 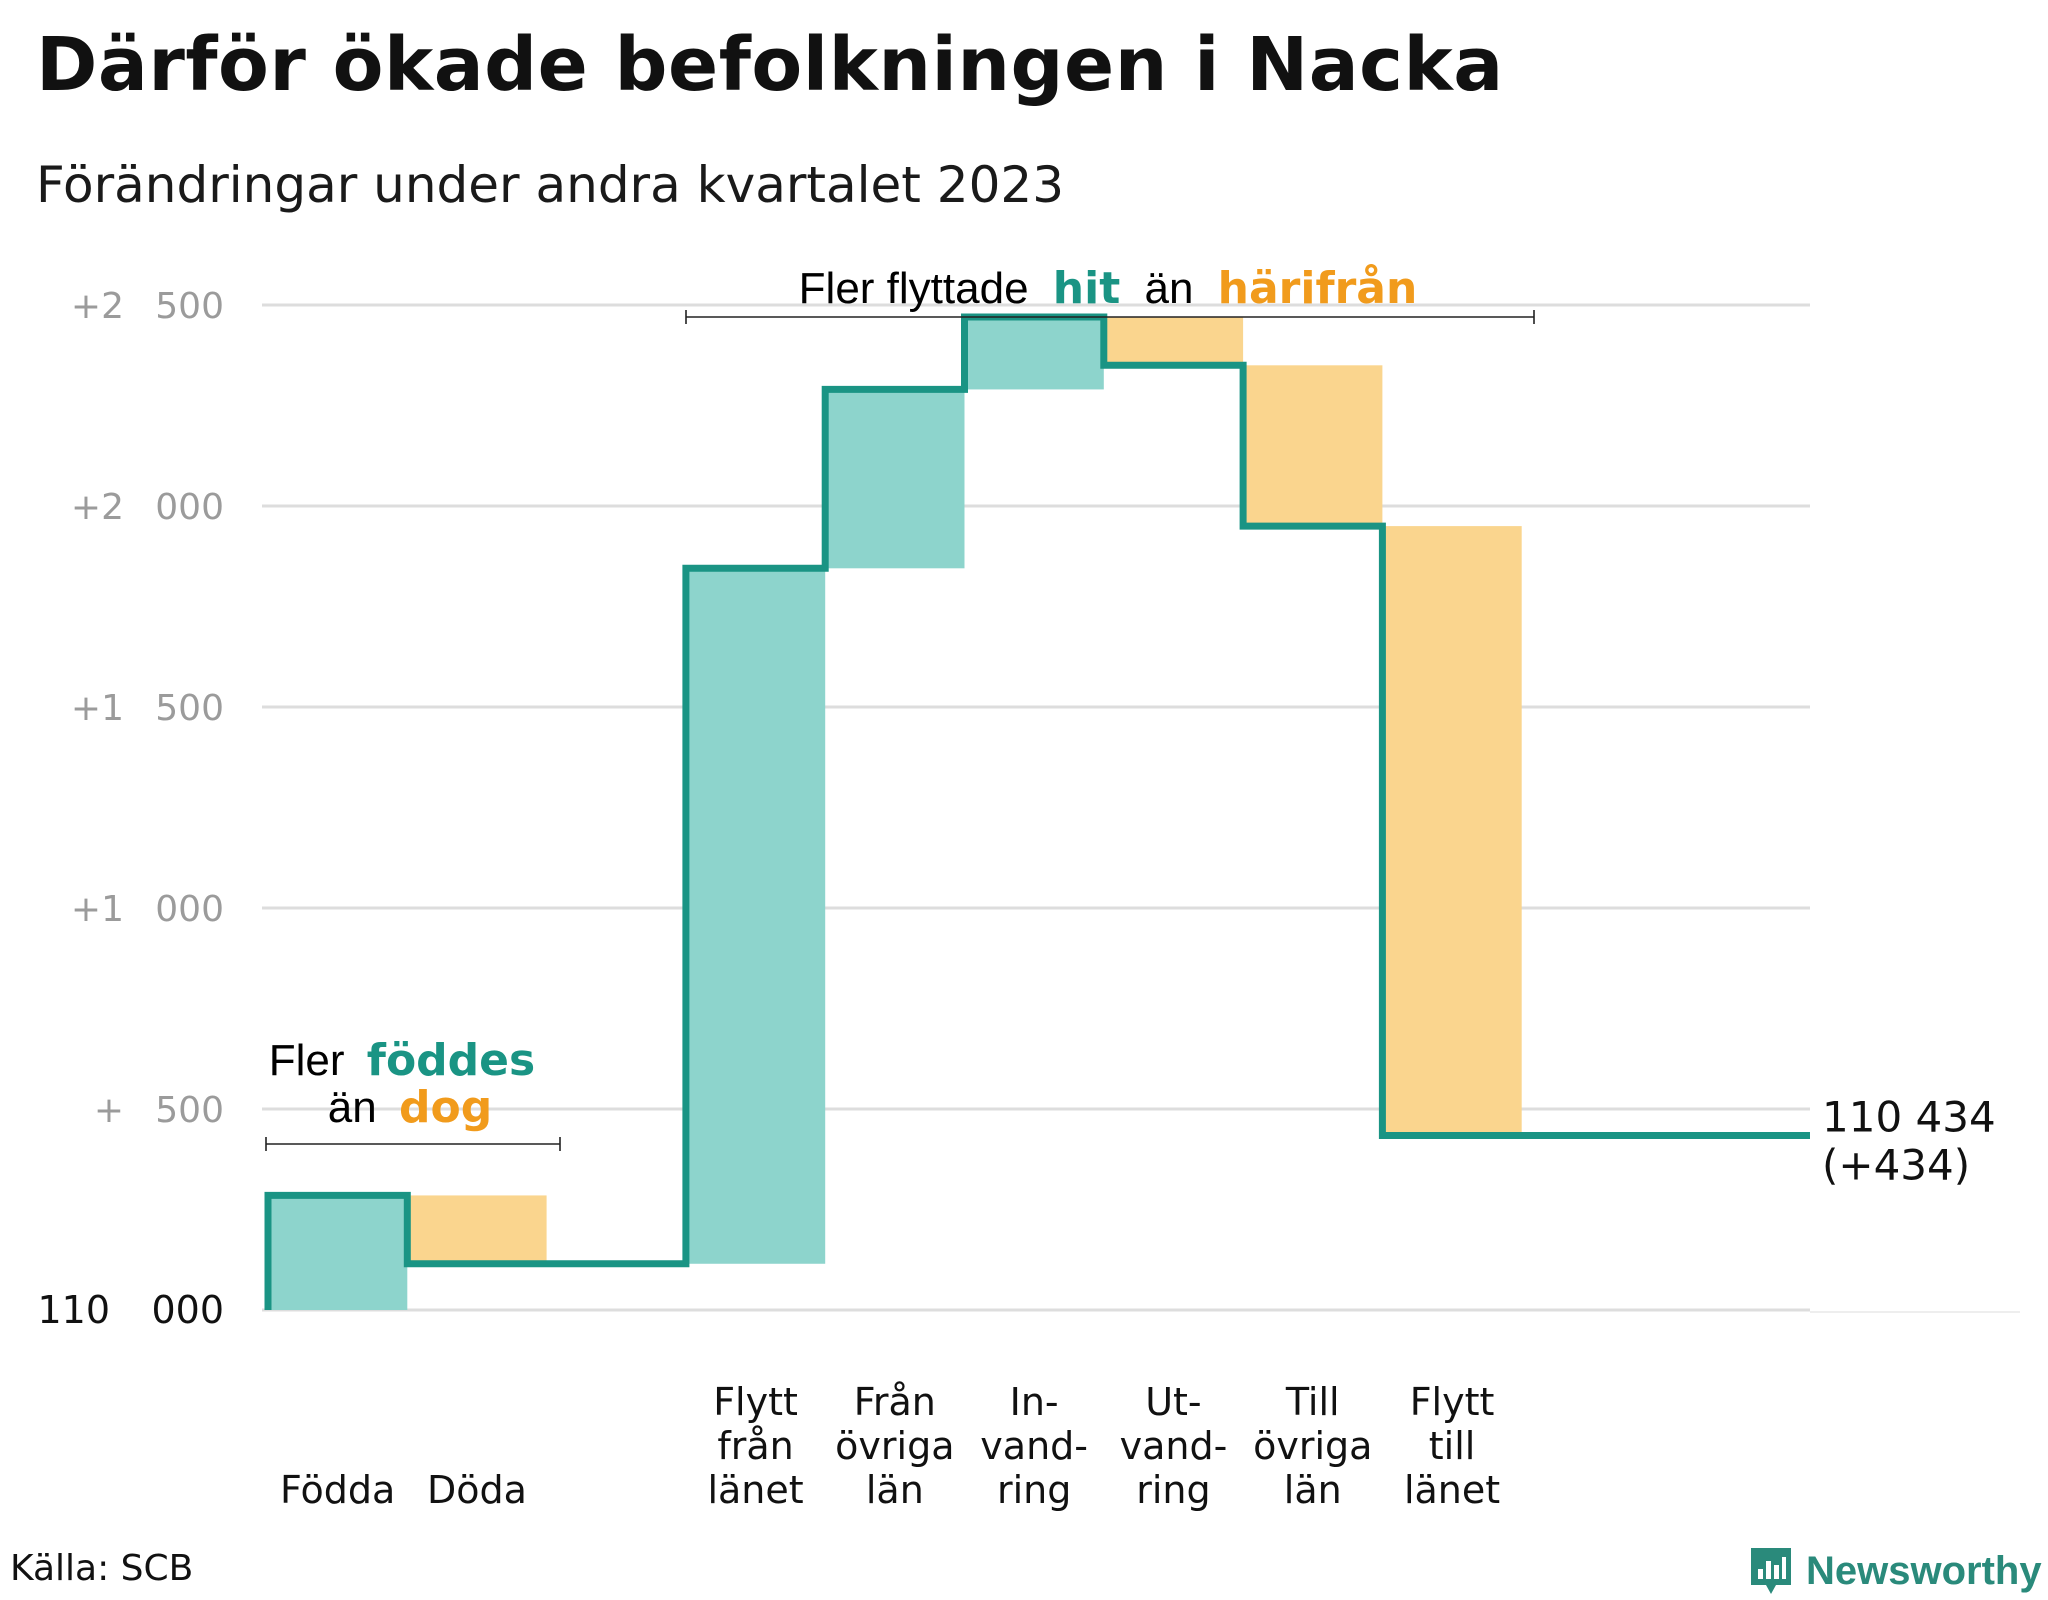 I want to click on annotation-migration: Fler flyttade hit än härifrån, so click(x=1108, y=288).